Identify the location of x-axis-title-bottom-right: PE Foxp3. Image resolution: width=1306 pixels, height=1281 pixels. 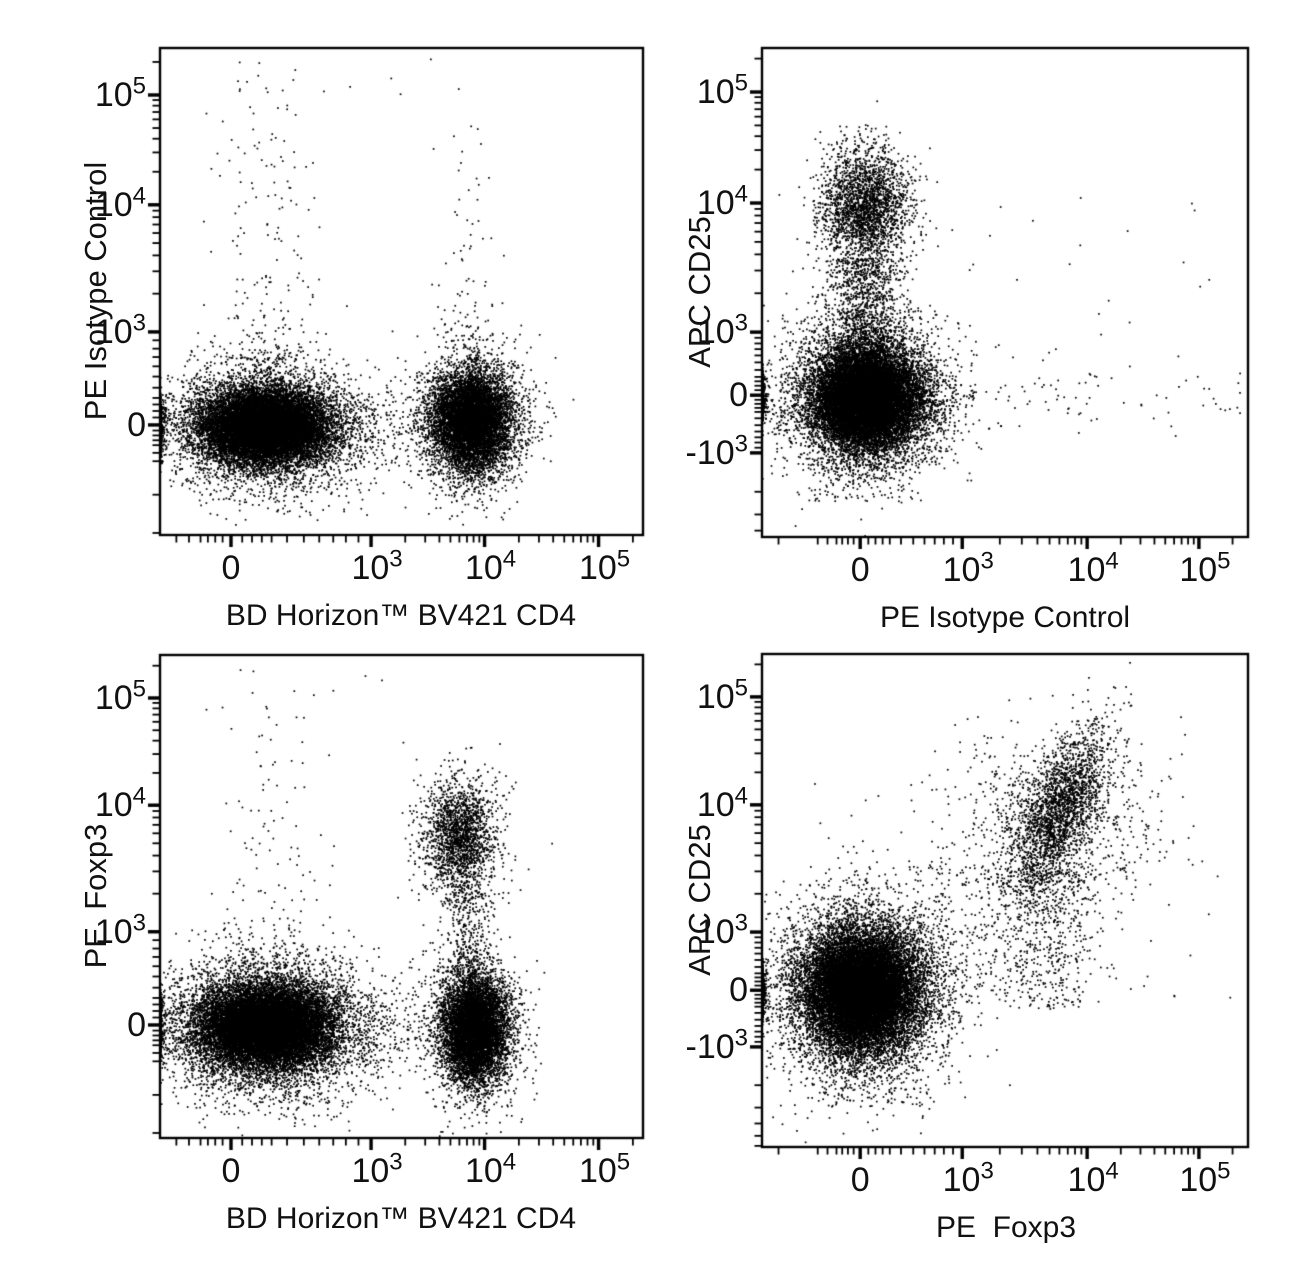
(1006, 1227).